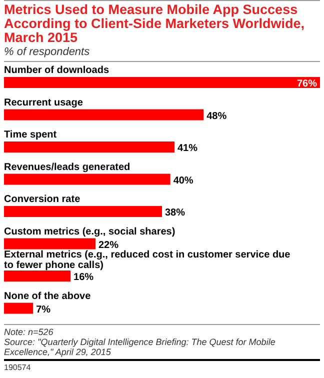 The image size is (324, 378). What do you see at coordinates (90, 232) in the screenshot?
I see `y-tick-label: Custom metrics (e.g., social shares)` at bounding box center [90, 232].